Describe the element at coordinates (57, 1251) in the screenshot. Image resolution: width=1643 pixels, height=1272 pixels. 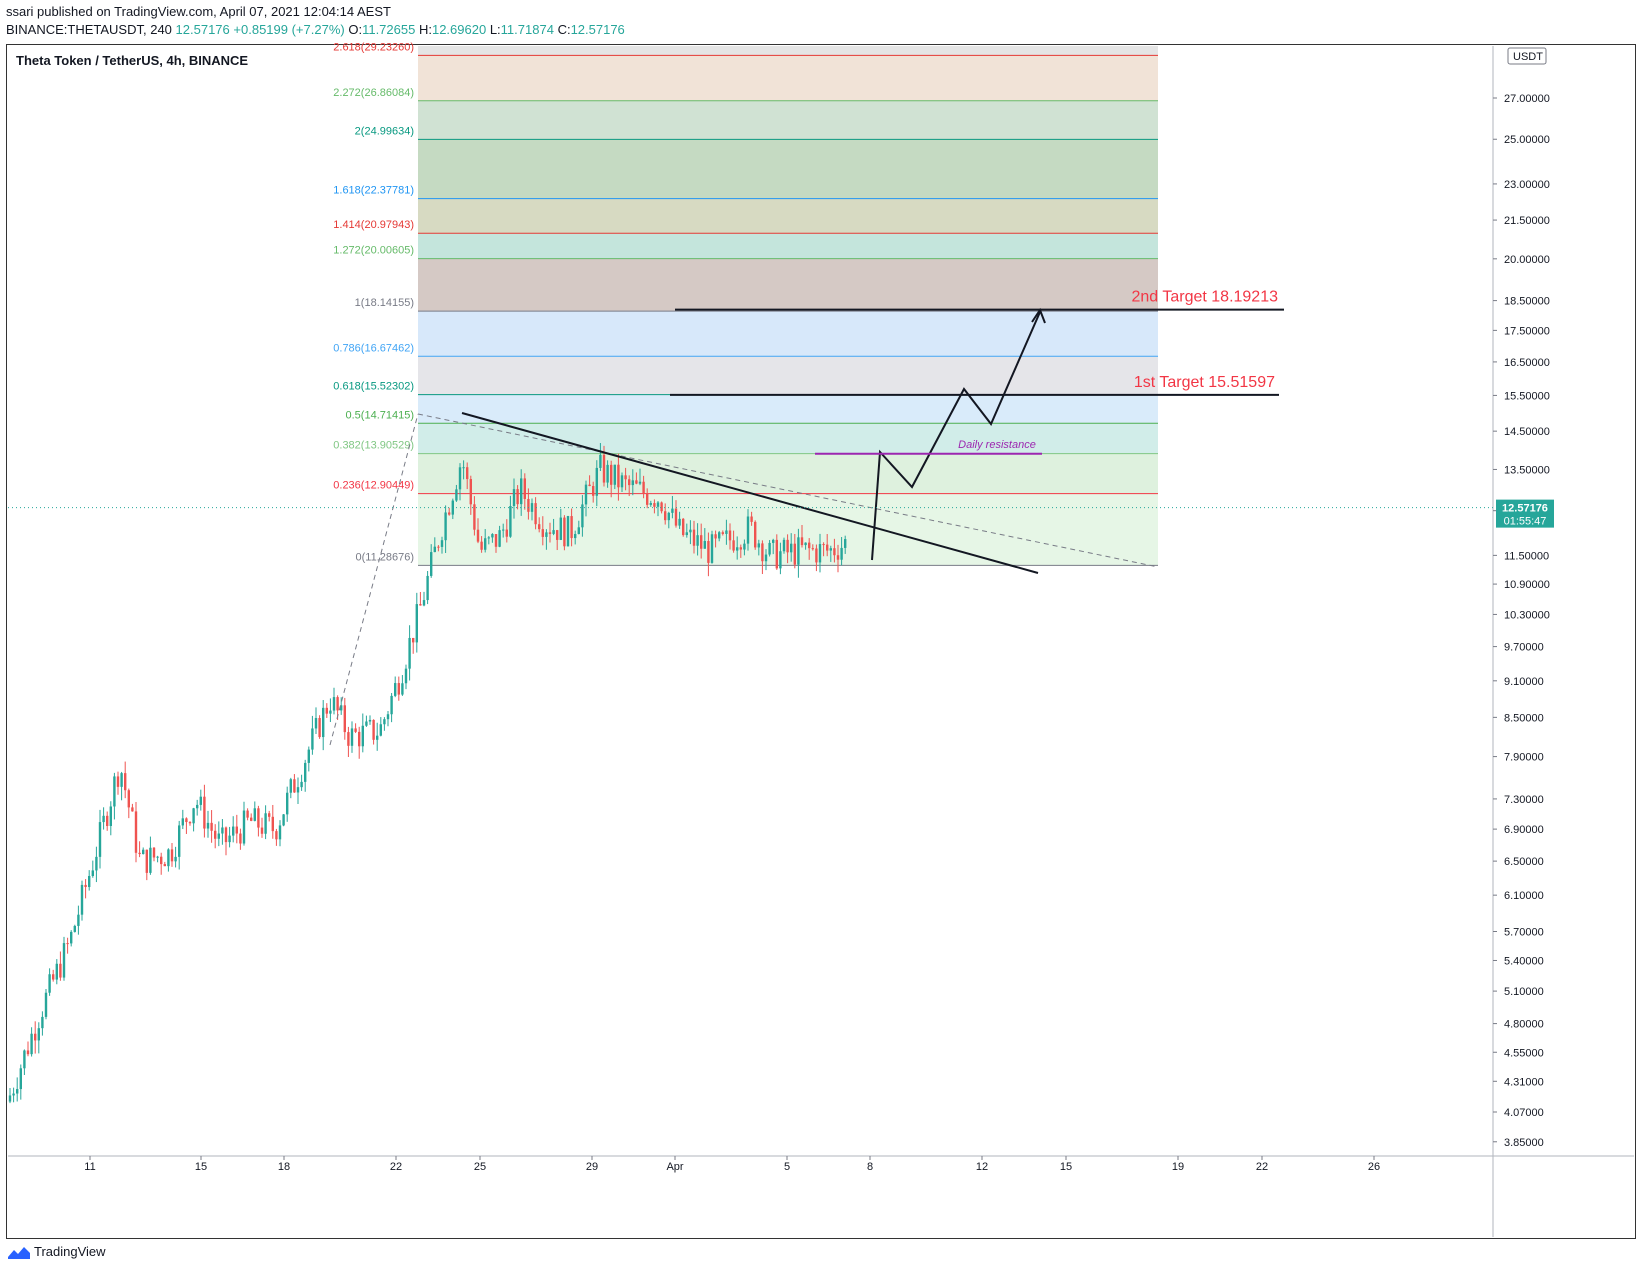
I see `footer-brand: TradingView` at that location.